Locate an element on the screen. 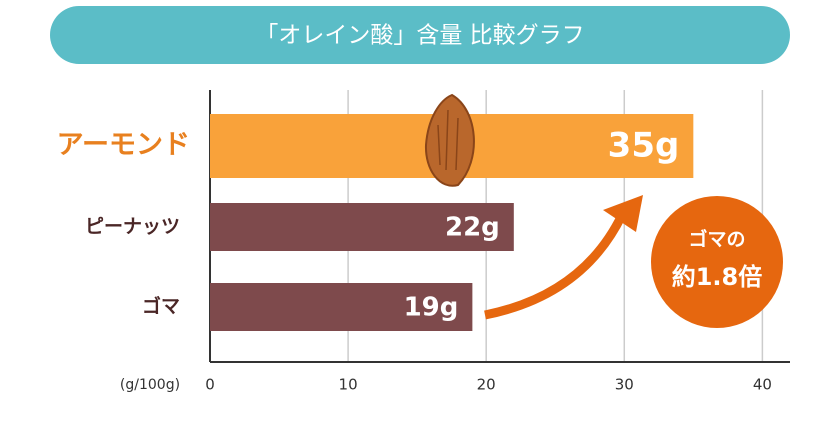  title-banner is located at coordinates (420, 35).